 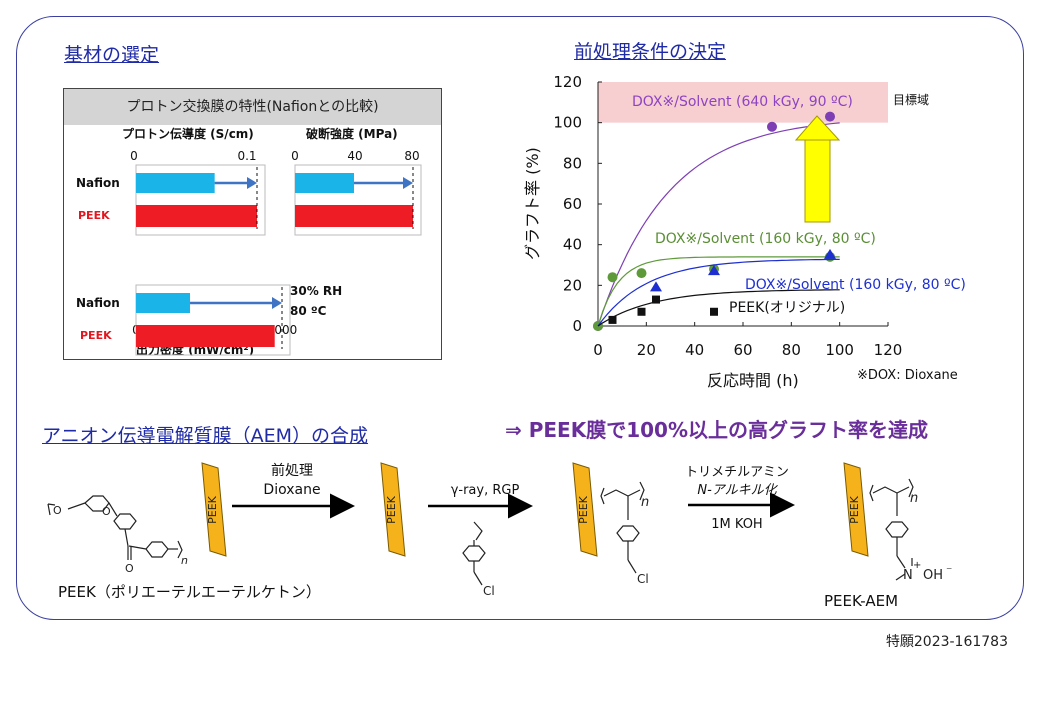 What do you see at coordinates (645, 502) in the screenshot?
I see `grafted-subscript-n: n` at bounding box center [645, 502].